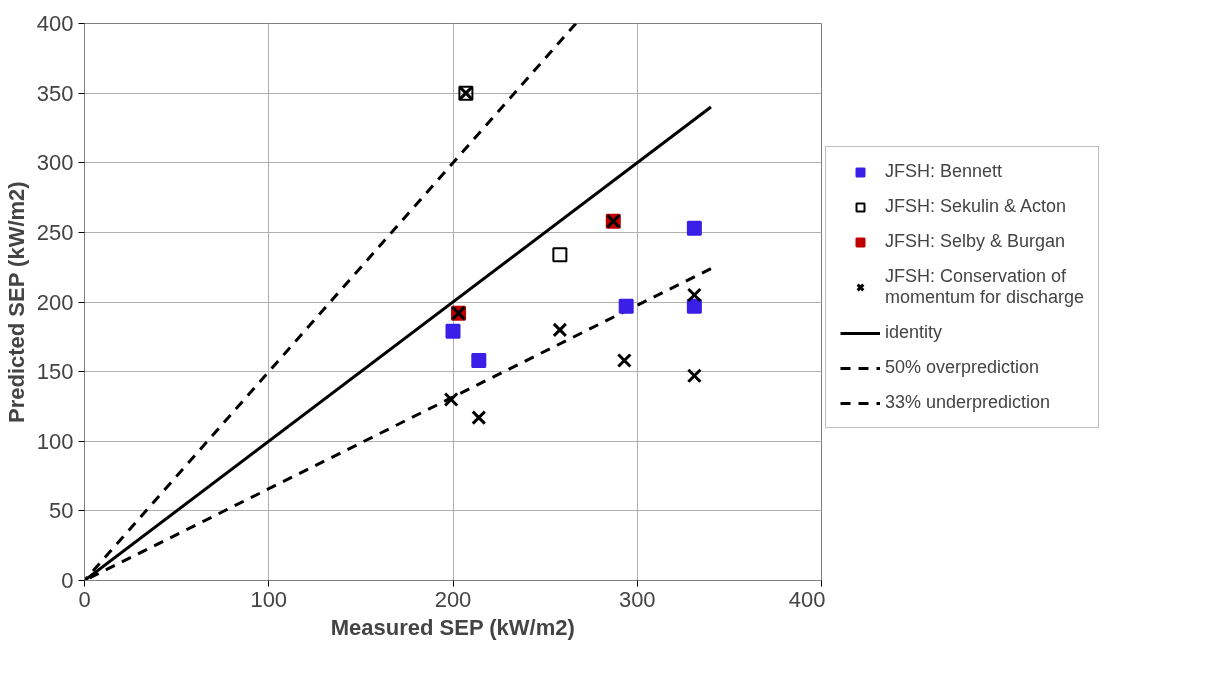 The image size is (1209, 680). What do you see at coordinates (55, 302) in the screenshot?
I see `y-tick-label: 200` at bounding box center [55, 302].